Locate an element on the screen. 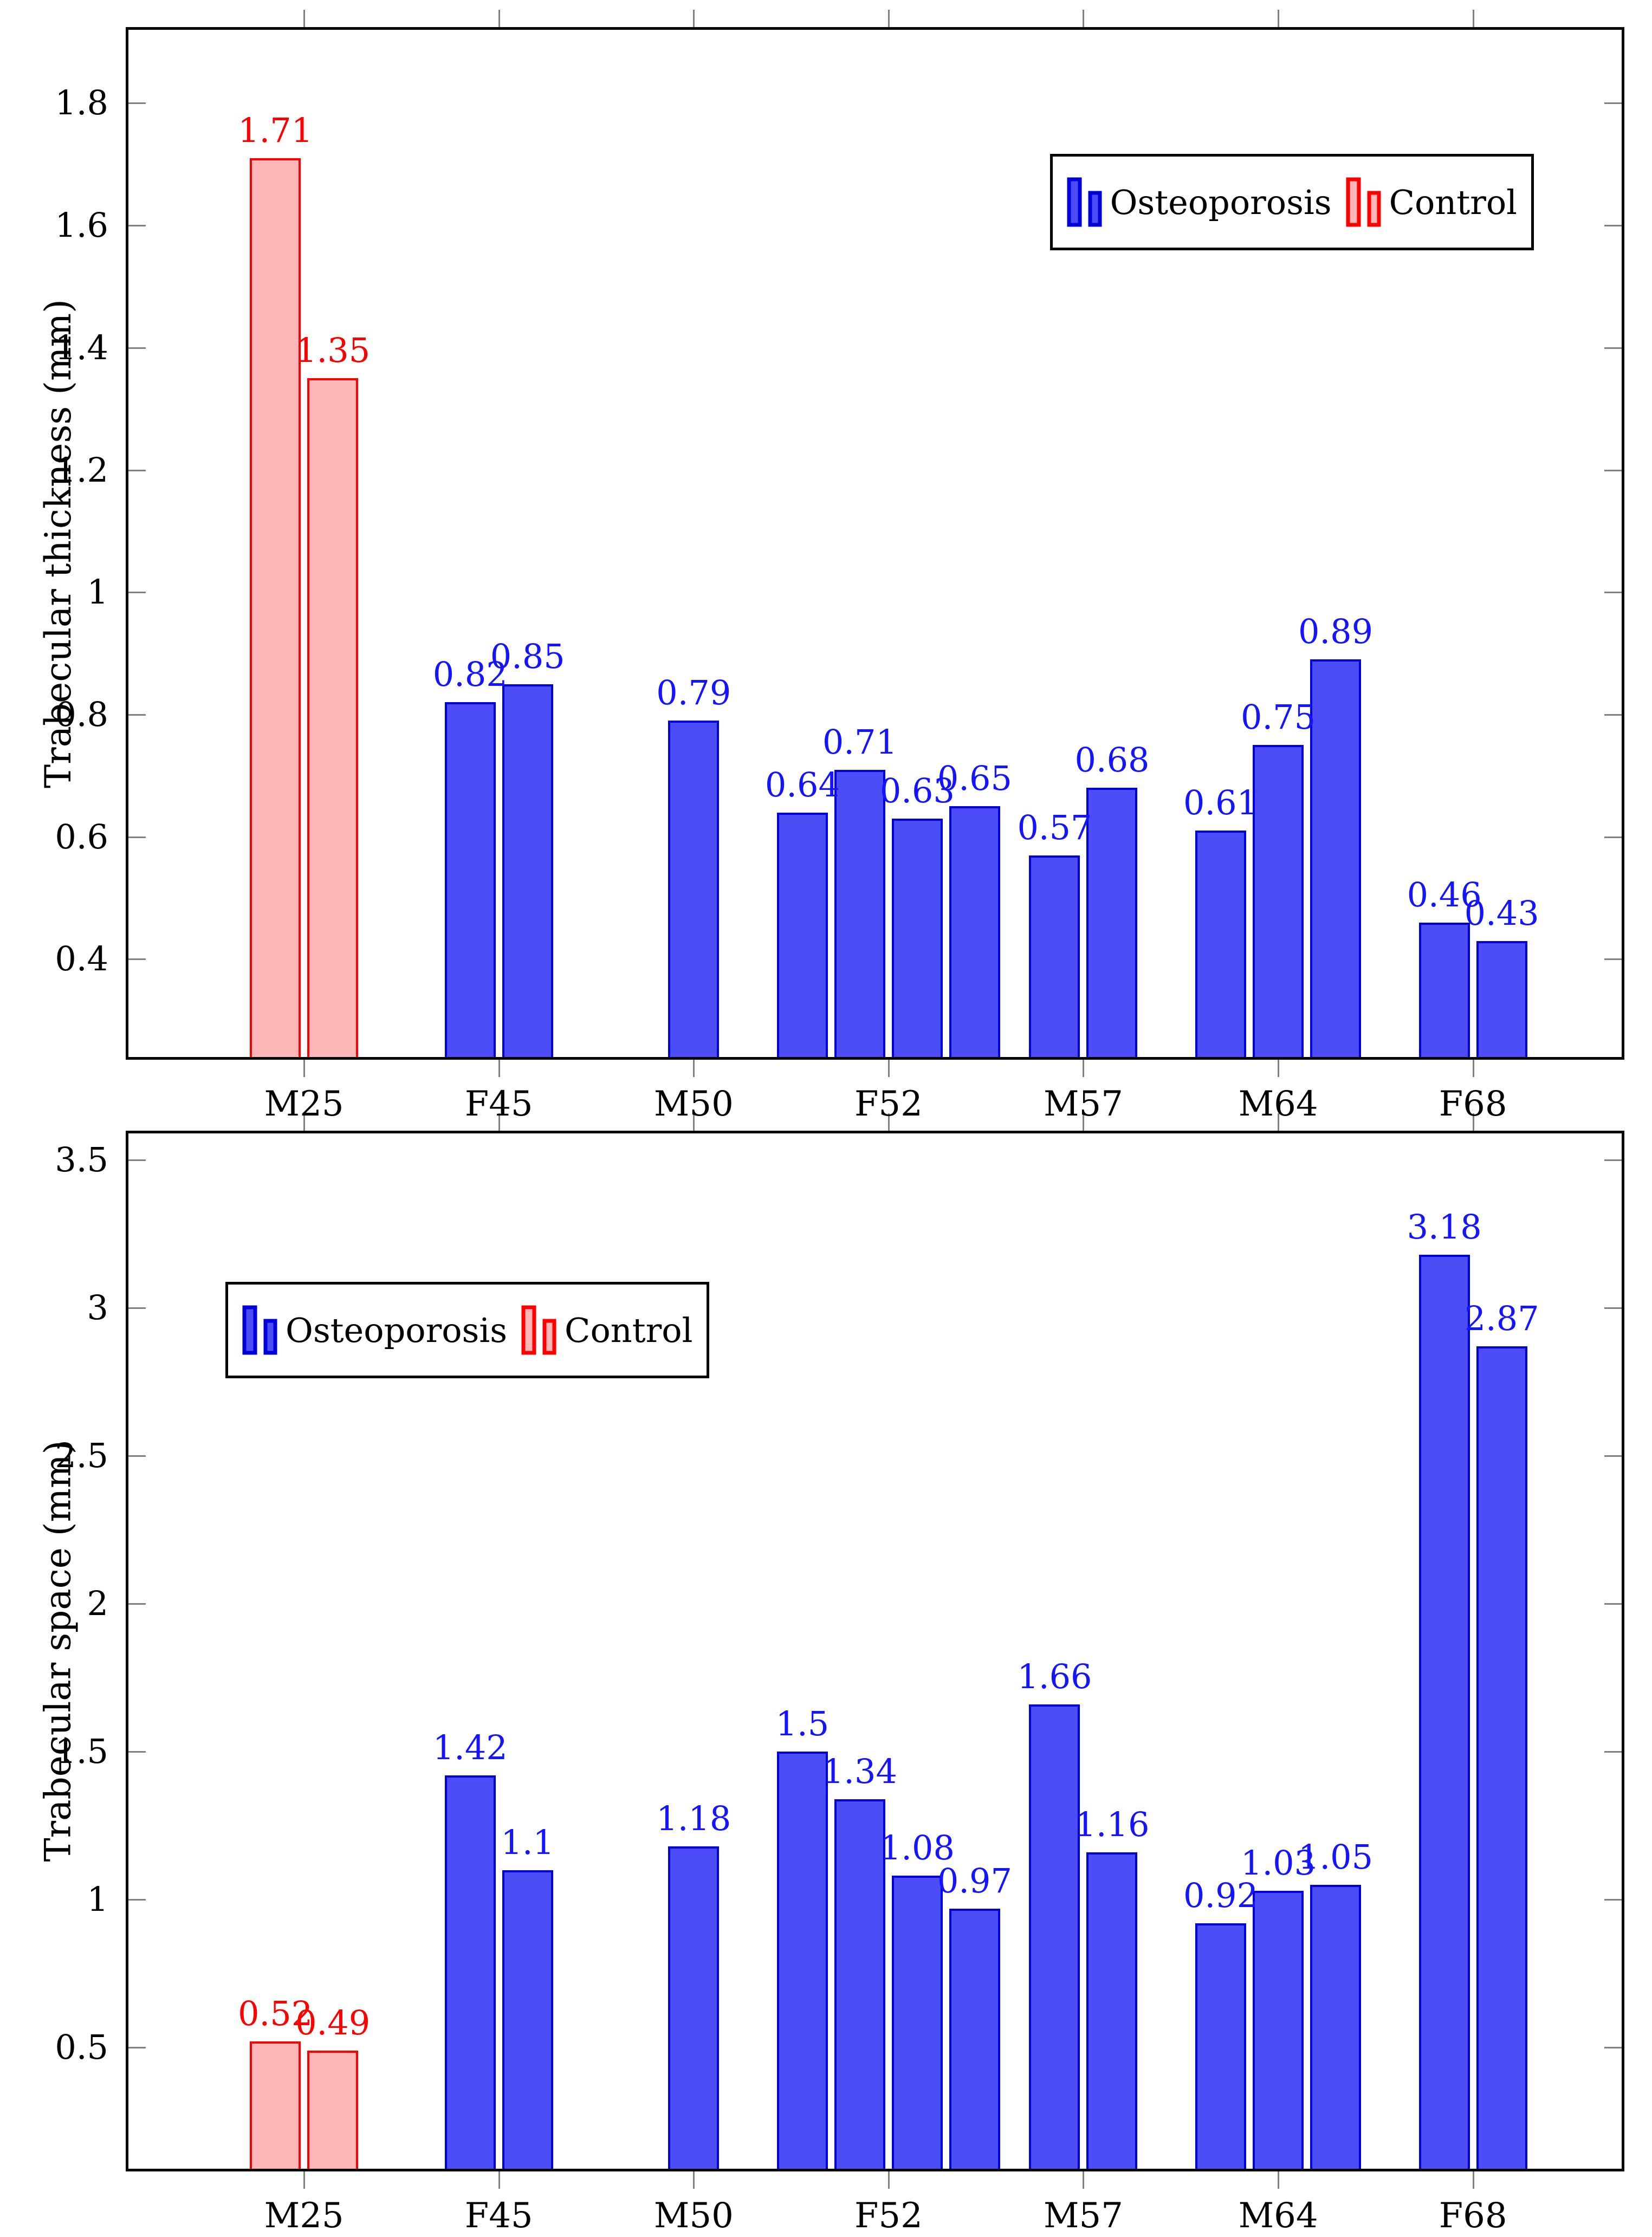 Image resolution: width=1652 pixels, height=2237 pixels. bar-value-label: 0.92 is located at coordinates (1221, 1895).